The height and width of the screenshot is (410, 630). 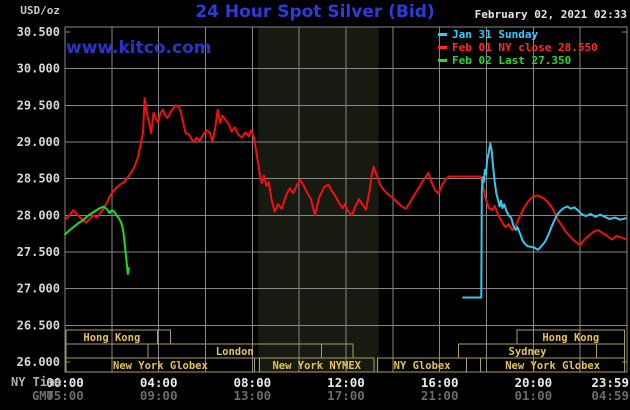 I want to click on y-axis-label: 26.000, so click(x=38, y=362).